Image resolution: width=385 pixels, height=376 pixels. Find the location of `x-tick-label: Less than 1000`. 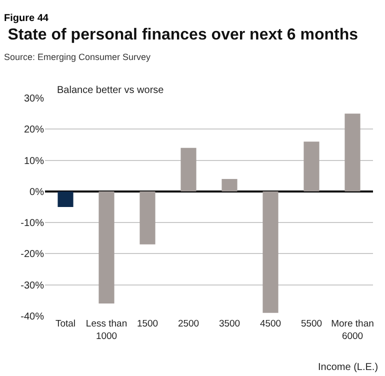

x-tick-label: Less than 1000 is located at coordinates (107, 330).